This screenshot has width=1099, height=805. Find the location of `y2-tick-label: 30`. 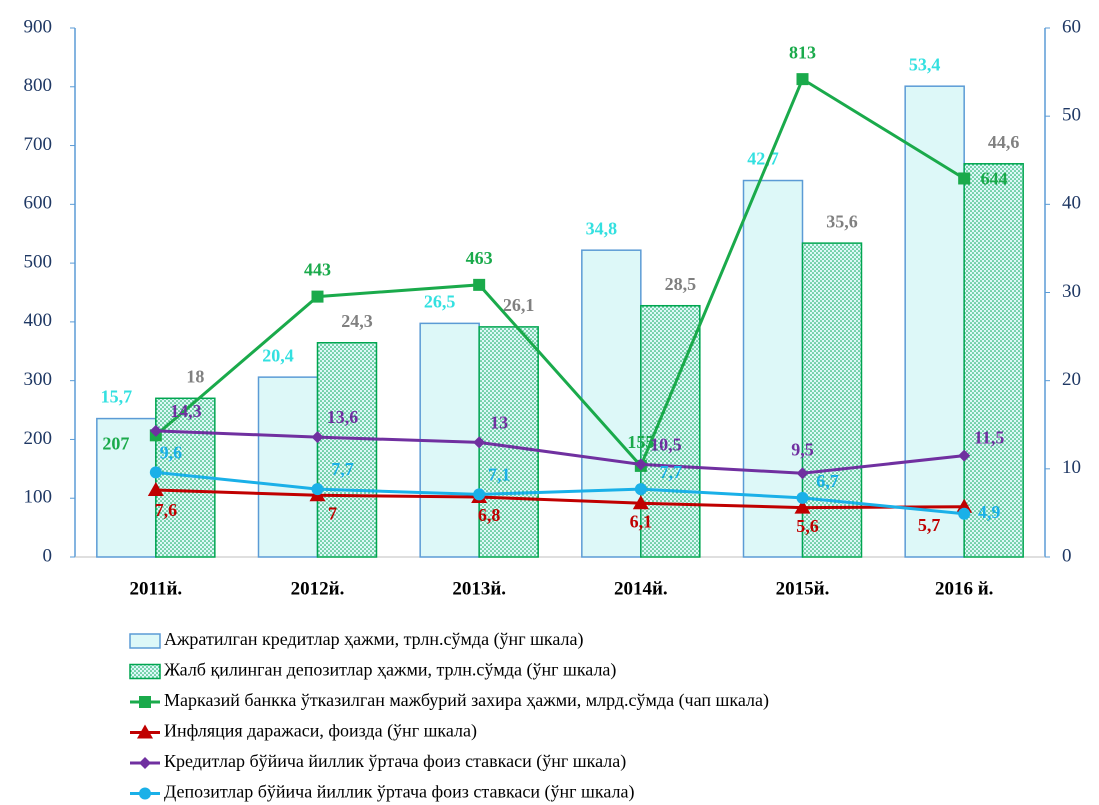

y2-tick-label: 30 is located at coordinates (1071, 291).